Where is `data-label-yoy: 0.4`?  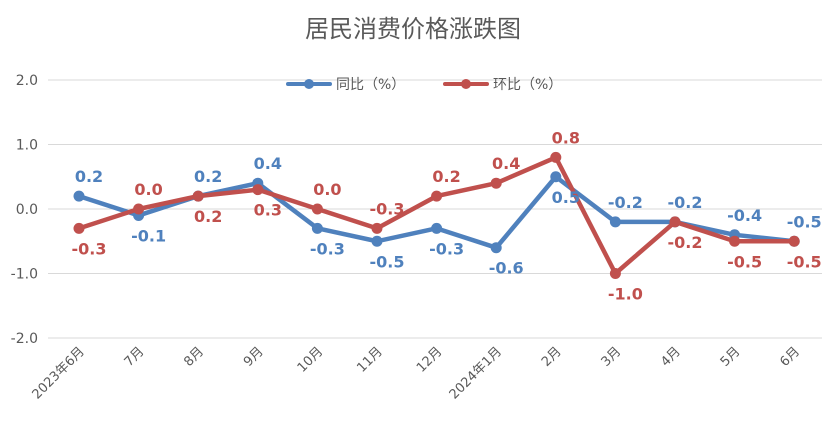 data-label-yoy: 0.4 is located at coordinates (268, 163).